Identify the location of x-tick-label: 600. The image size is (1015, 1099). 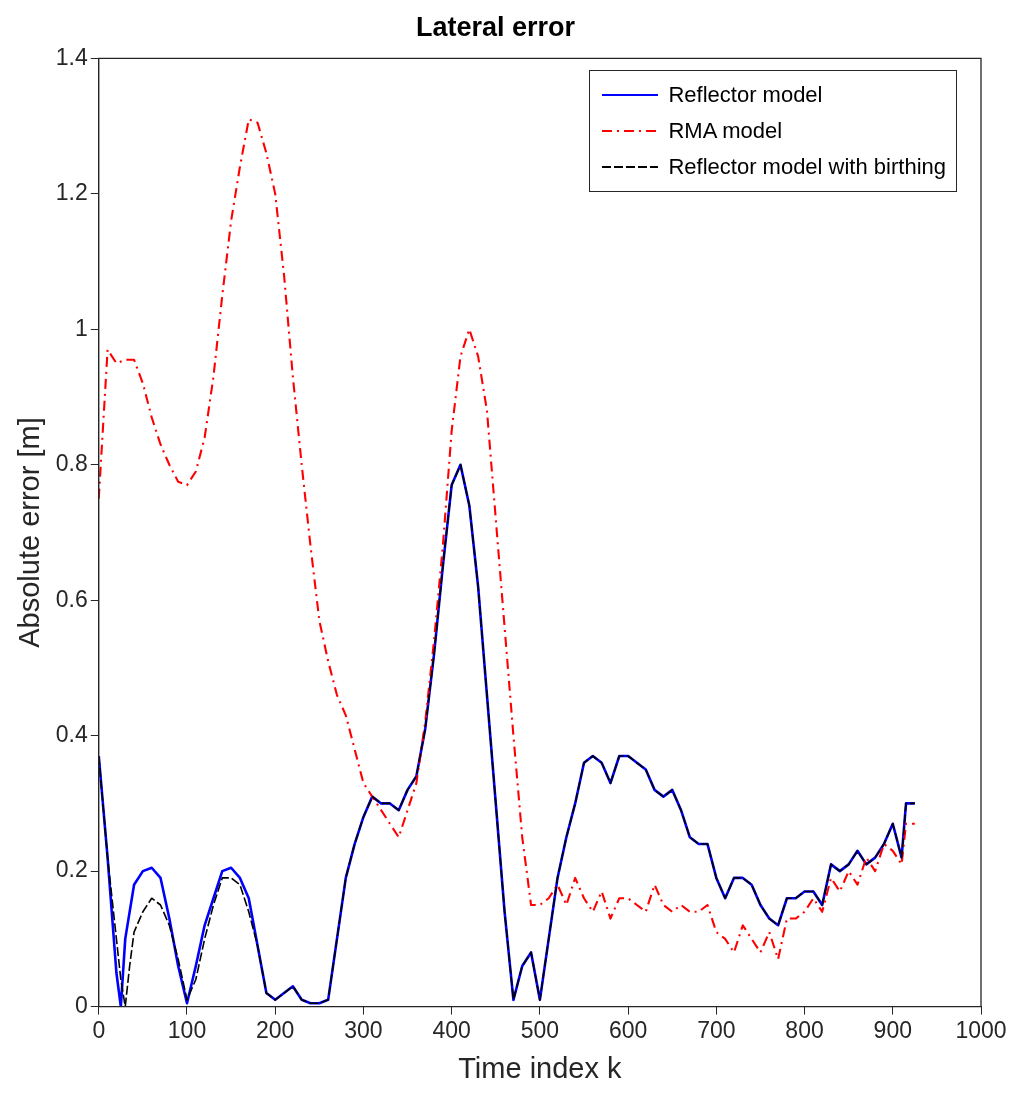
(628, 1029).